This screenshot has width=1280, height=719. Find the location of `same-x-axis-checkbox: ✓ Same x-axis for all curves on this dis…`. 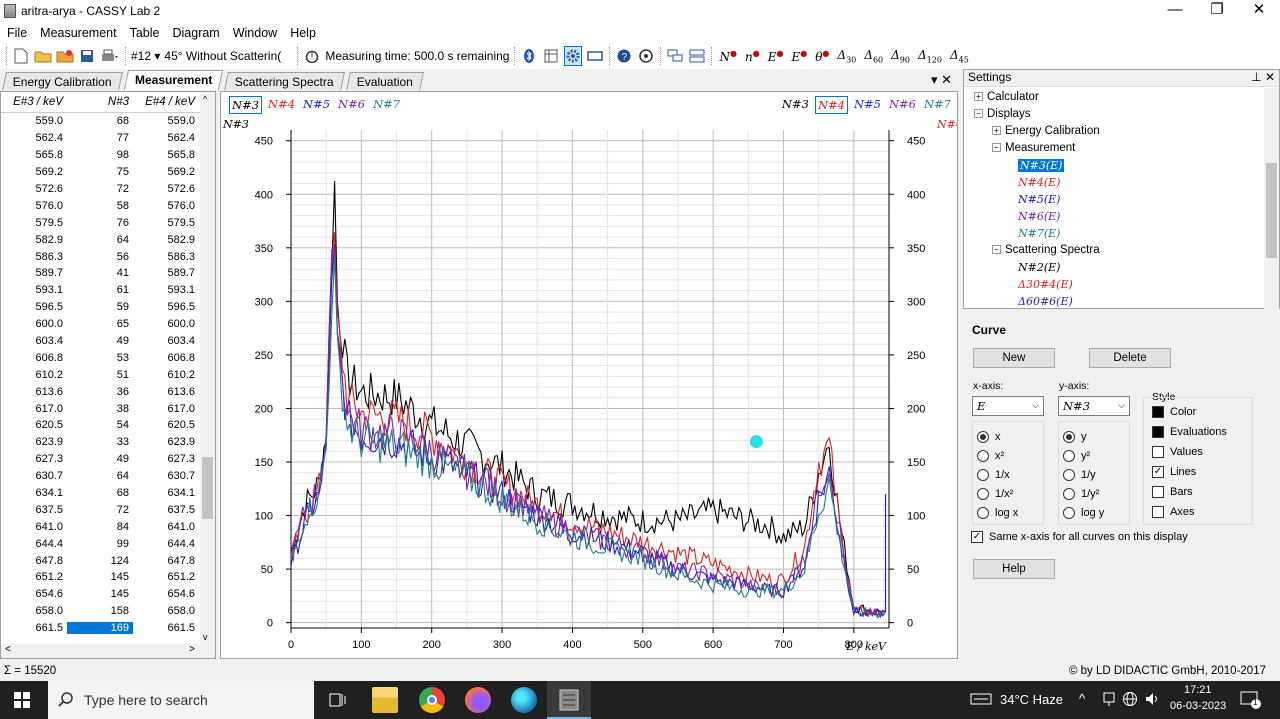

same-x-axis-checkbox: ✓ Same x-axis for all curves on this dis… is located at coordinates (1079, 537).